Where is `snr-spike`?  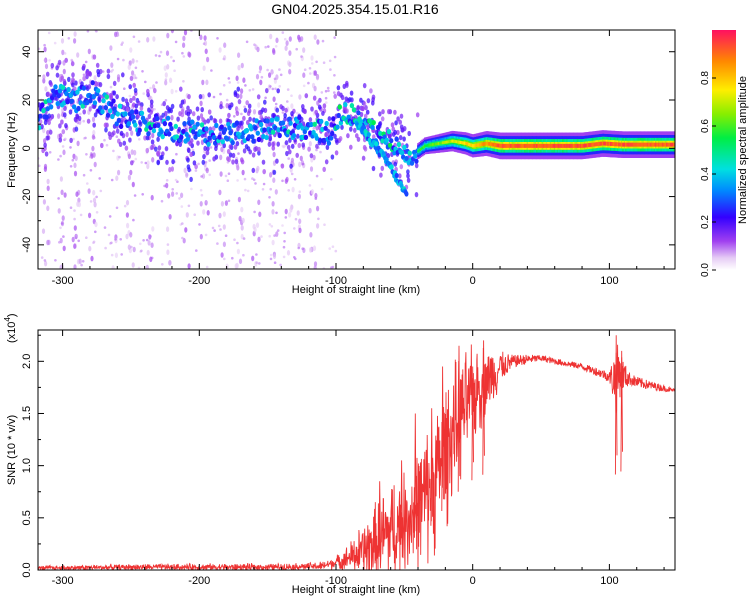 snr-spike is located at coordinates (401, 502).